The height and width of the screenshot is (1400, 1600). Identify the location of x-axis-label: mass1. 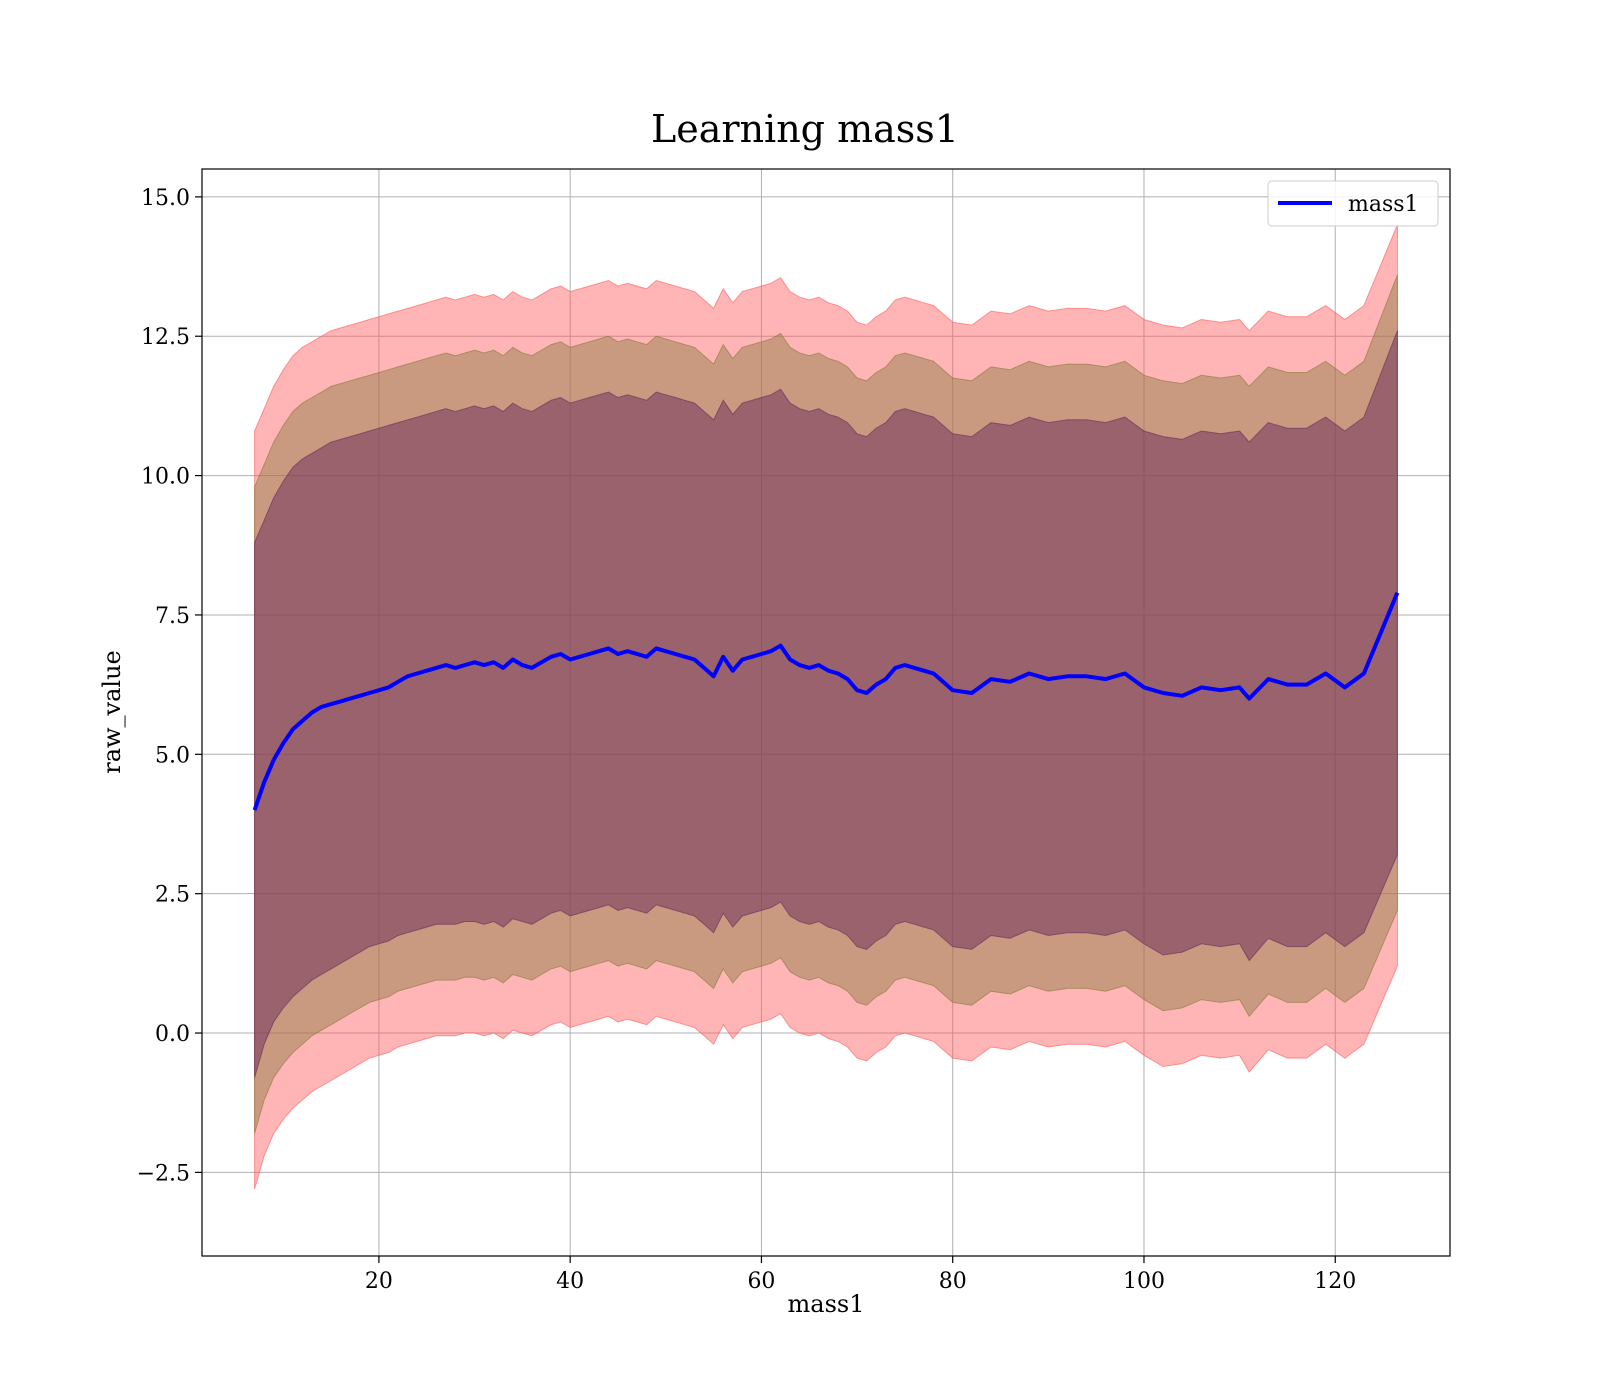
(826, 1304).